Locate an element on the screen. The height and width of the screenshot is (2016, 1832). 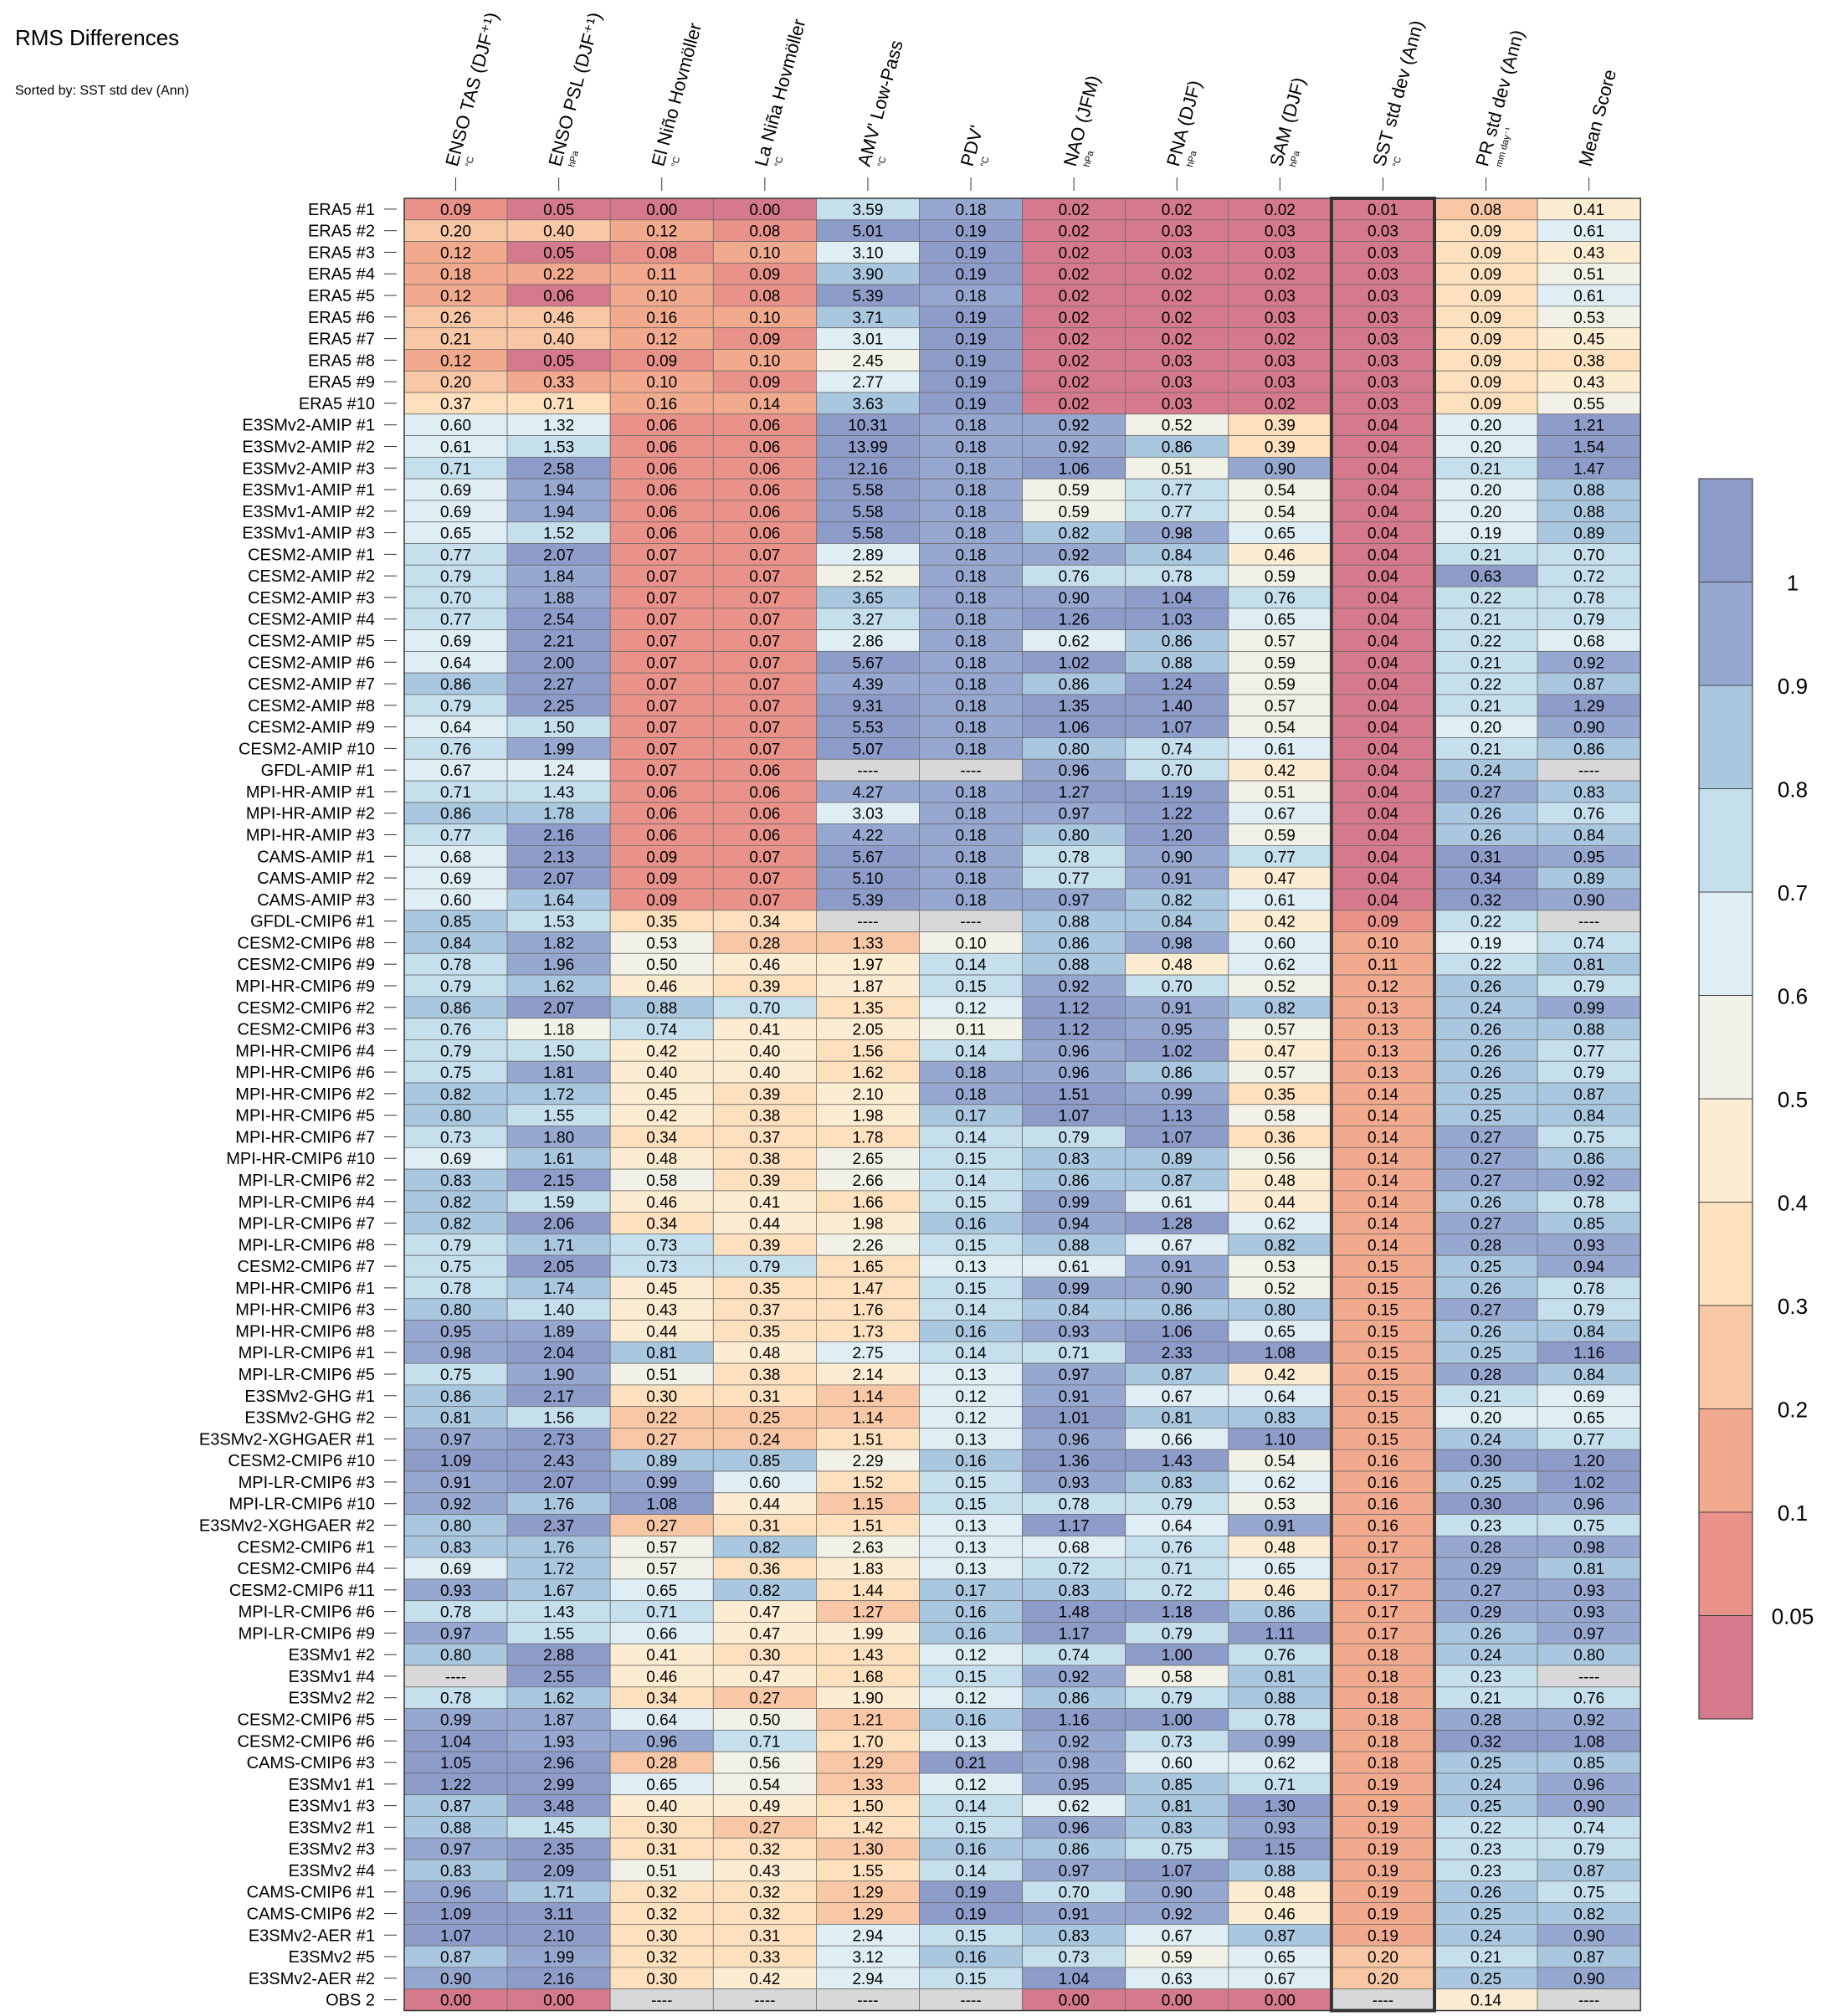
cell-value-label: 0.30 is located at coordinates (661, 1828).